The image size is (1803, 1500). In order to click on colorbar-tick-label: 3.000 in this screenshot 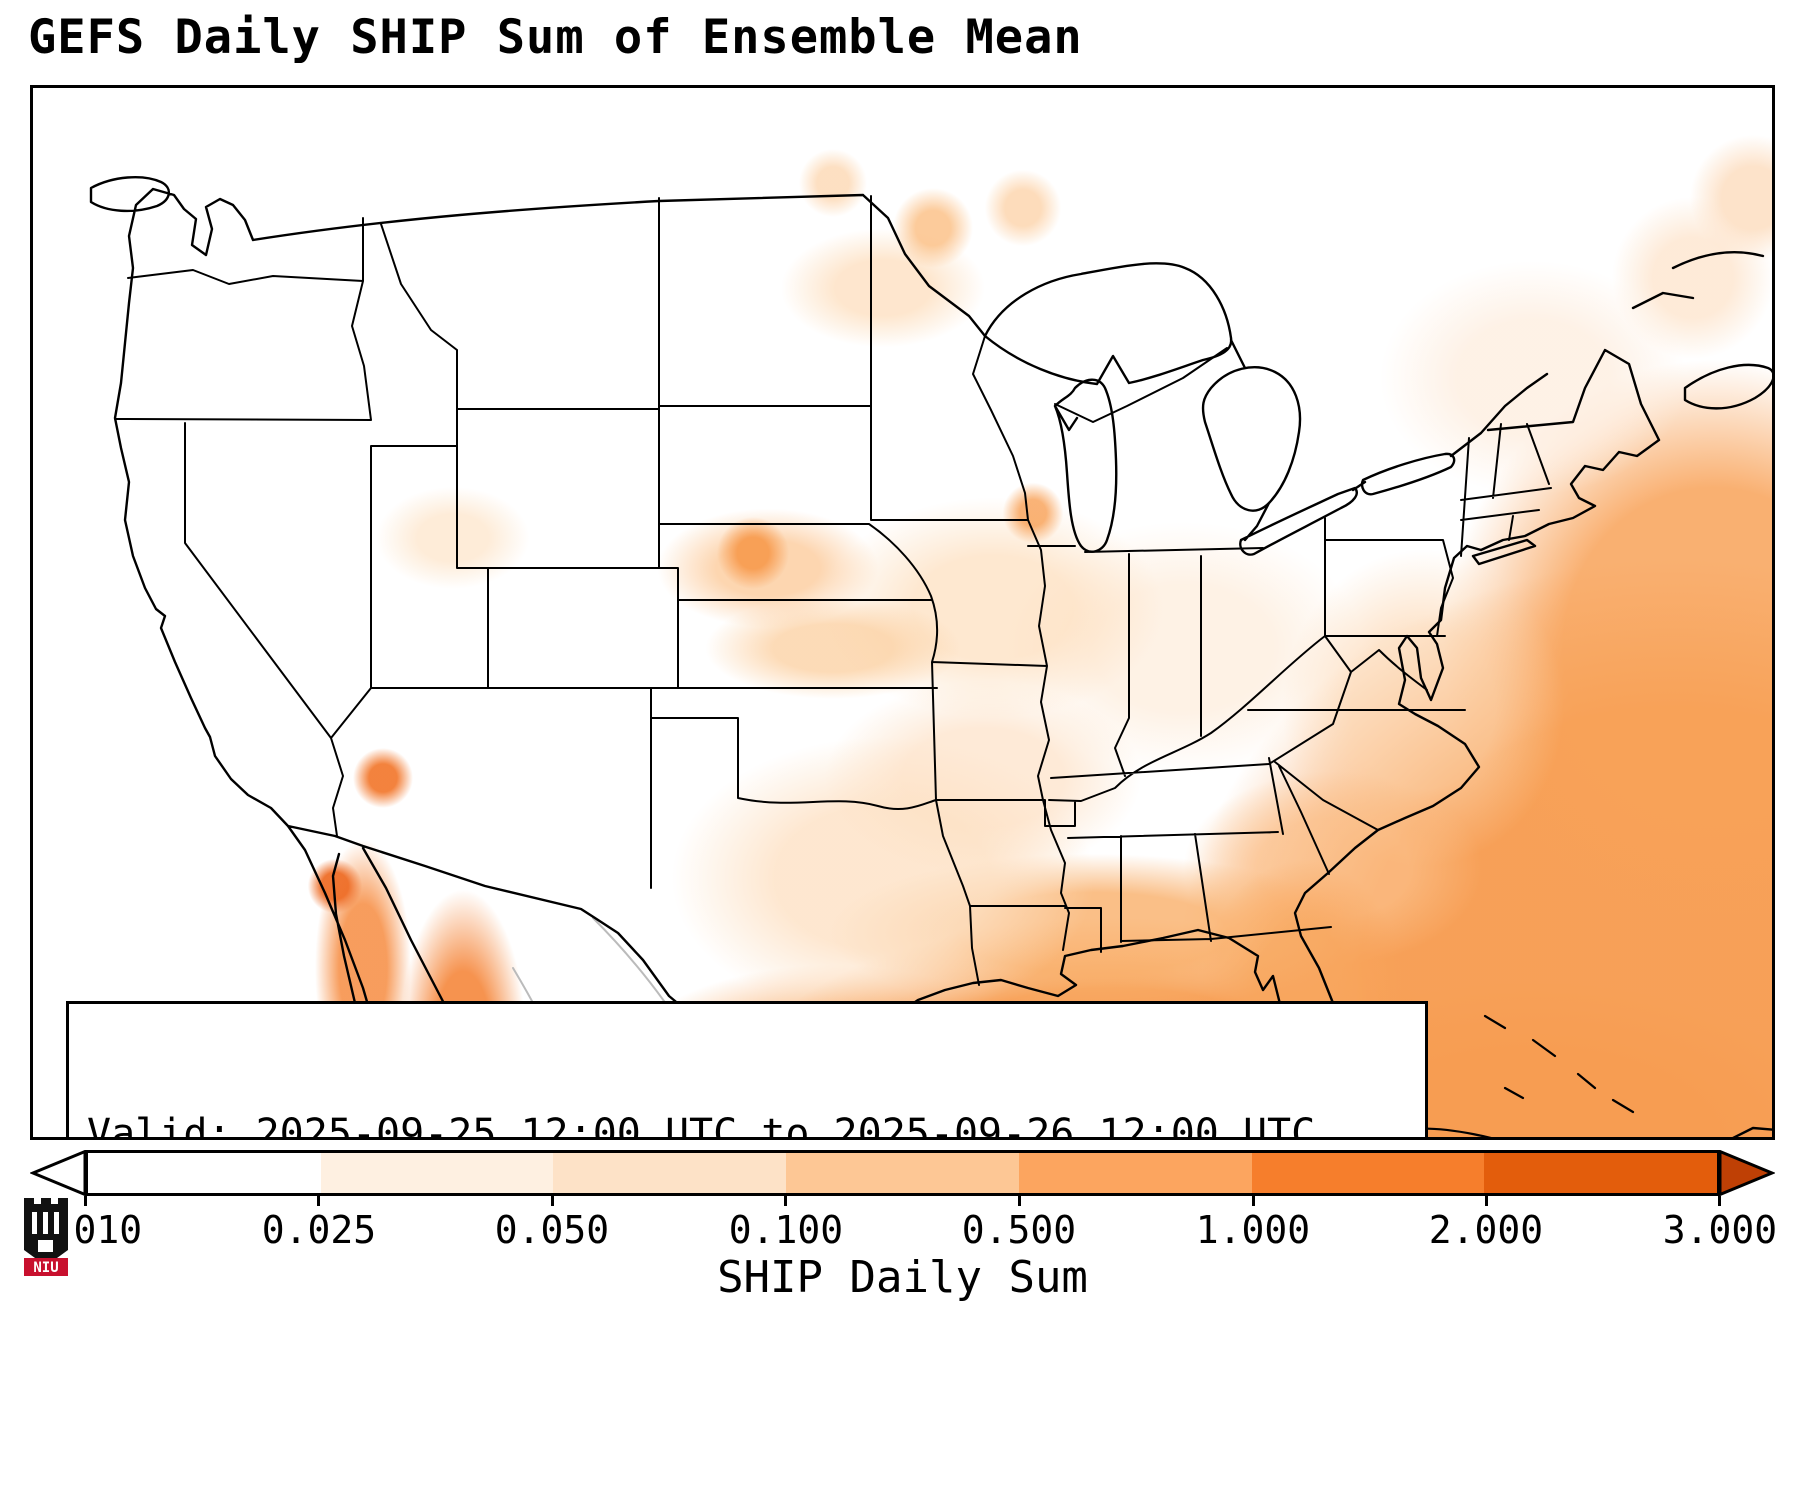, I will do `click(1720, 1230)`.